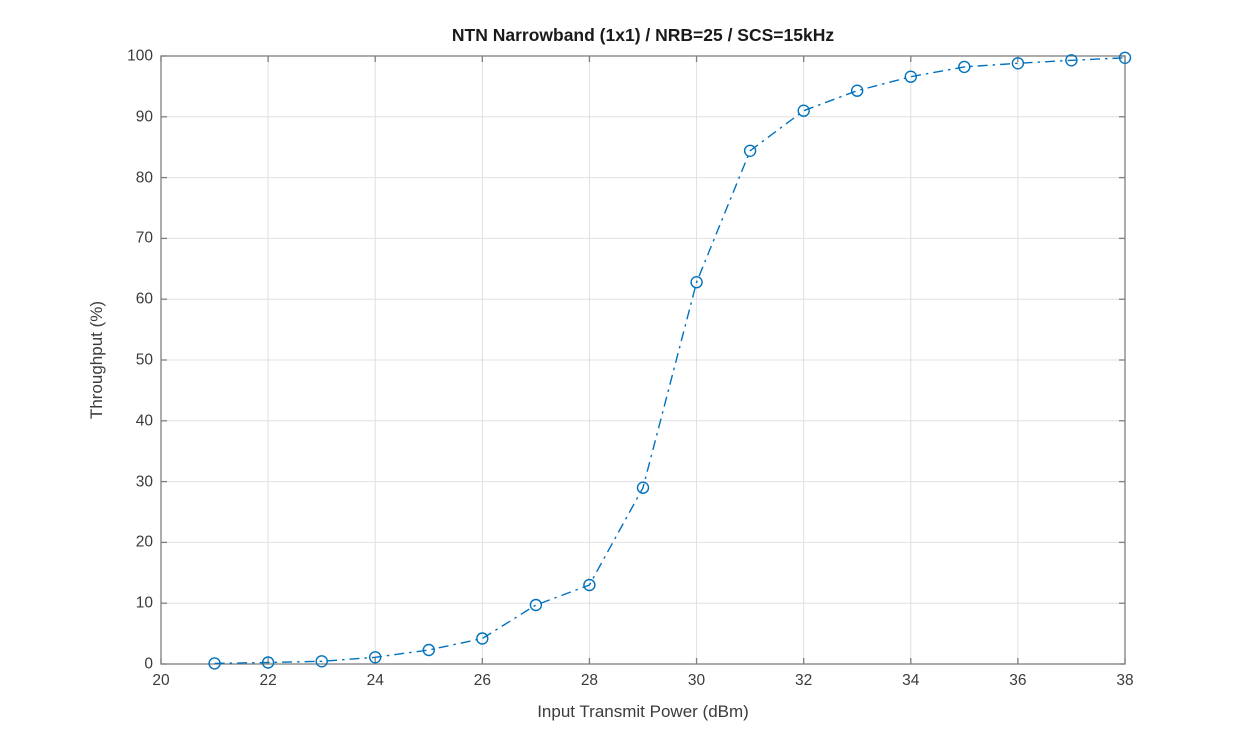 The image size is (1244, 749). What do you see at coordinates (1125, 680) in the screenshot?
I see `x-tick-label: 38` at bounding box center [1125, 680].